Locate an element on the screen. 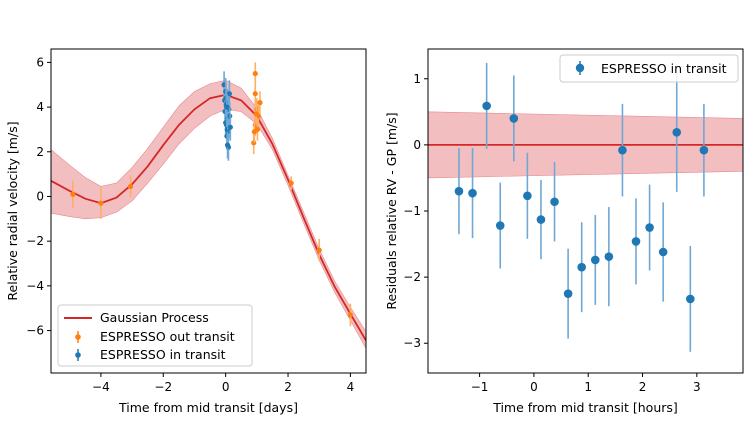  right-x-axis-label: Time from mid transit [hours] is located at coordinates (585, 407).